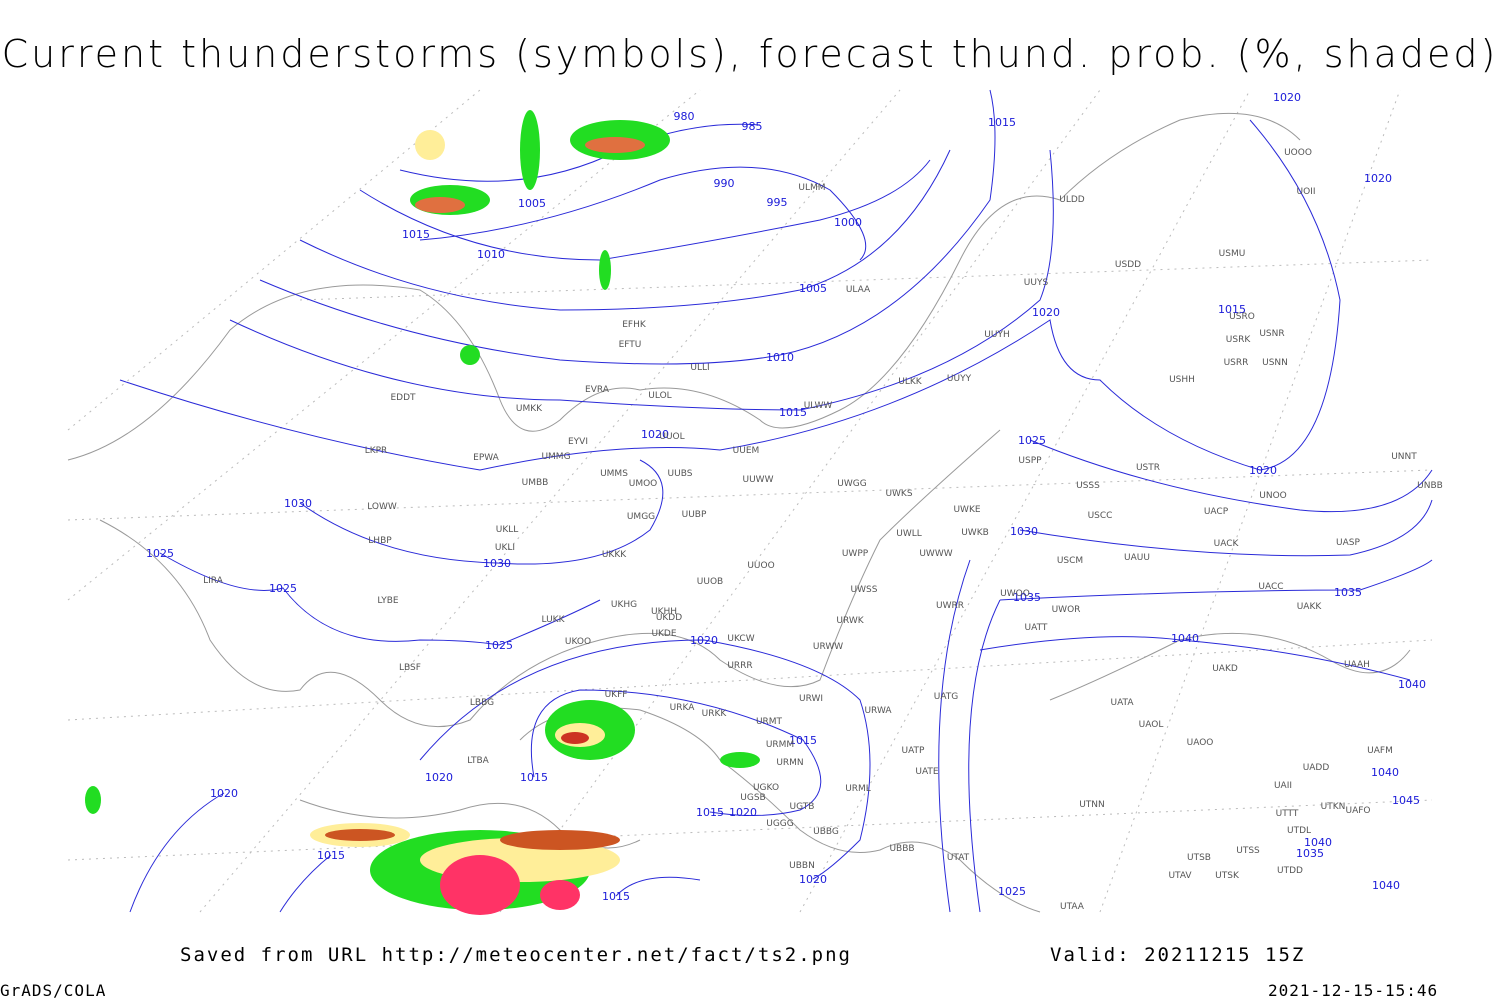  Describe the element at coordinates (927, 772) in the screenshot. I see `station-label: UATE` at that location.